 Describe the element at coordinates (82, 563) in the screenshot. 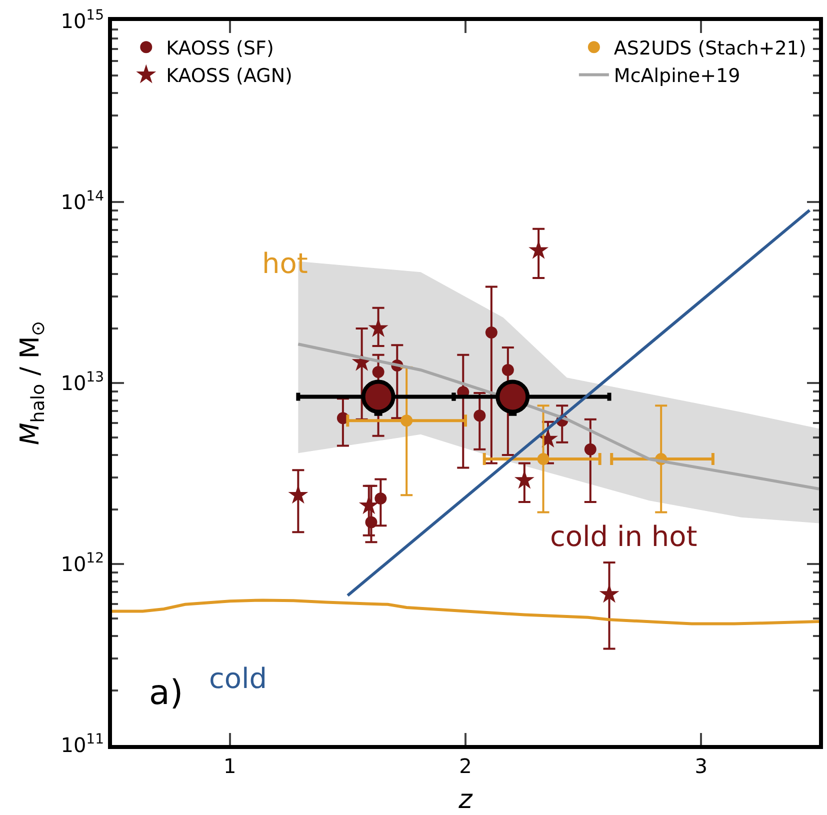

I see `y-tick-label: 10$^{12}$` at that location.